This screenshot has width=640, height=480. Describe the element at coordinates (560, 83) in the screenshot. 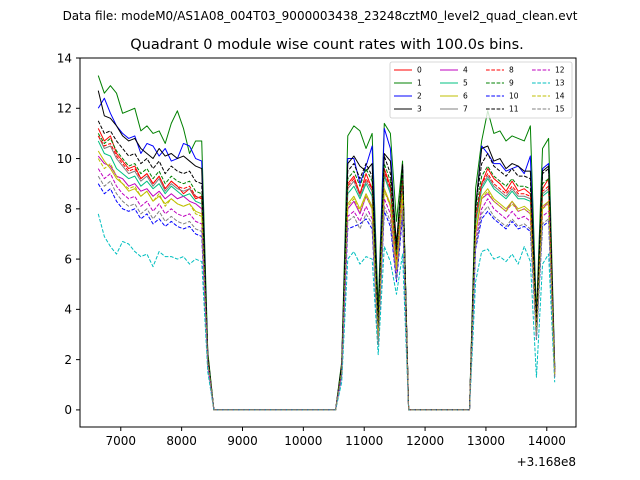

I see `legend-label-13: 13` at that location.